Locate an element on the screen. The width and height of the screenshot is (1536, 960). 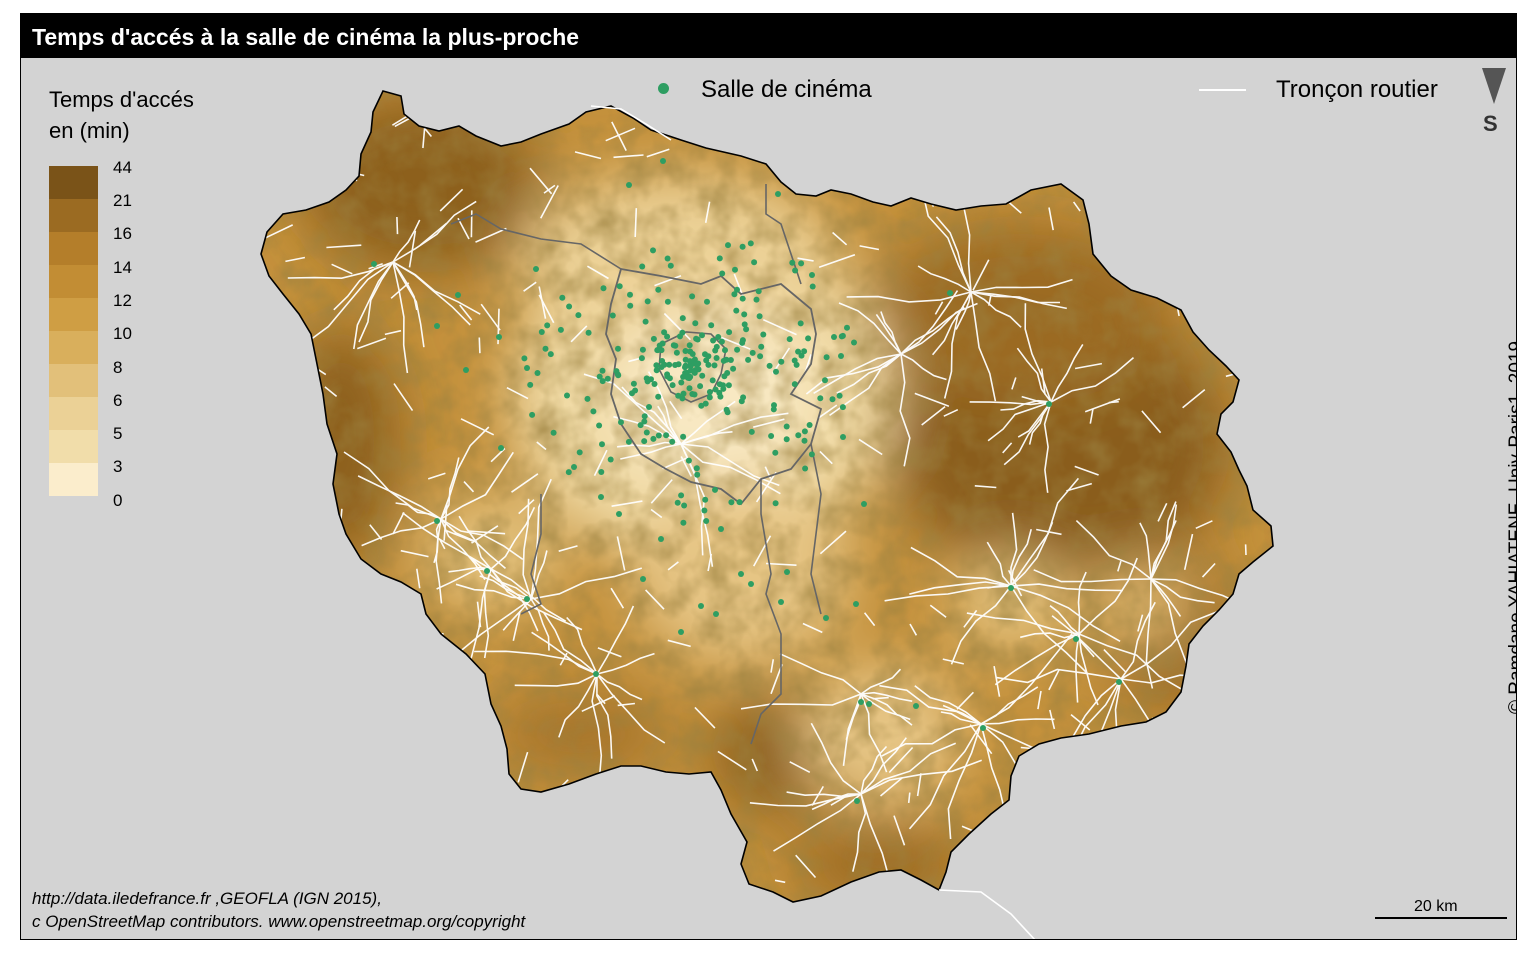
department-borders is located at coordinates (636, 464).